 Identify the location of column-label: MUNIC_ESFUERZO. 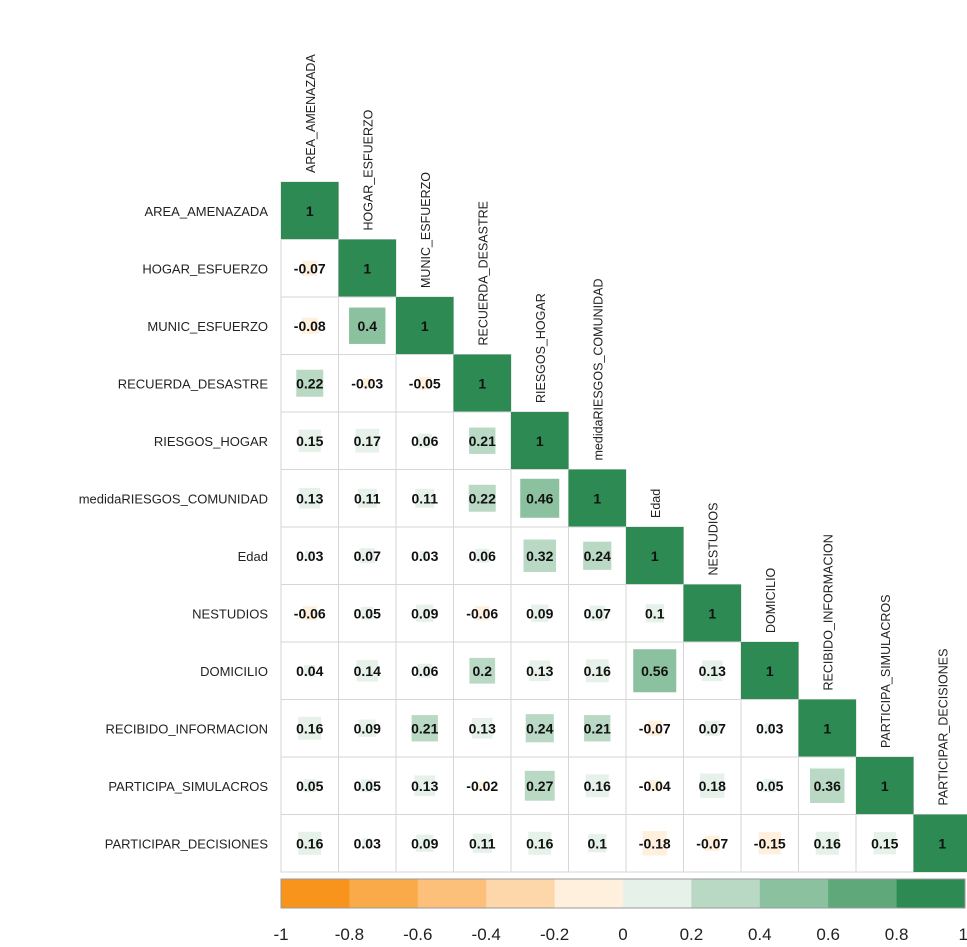
(426, 230).